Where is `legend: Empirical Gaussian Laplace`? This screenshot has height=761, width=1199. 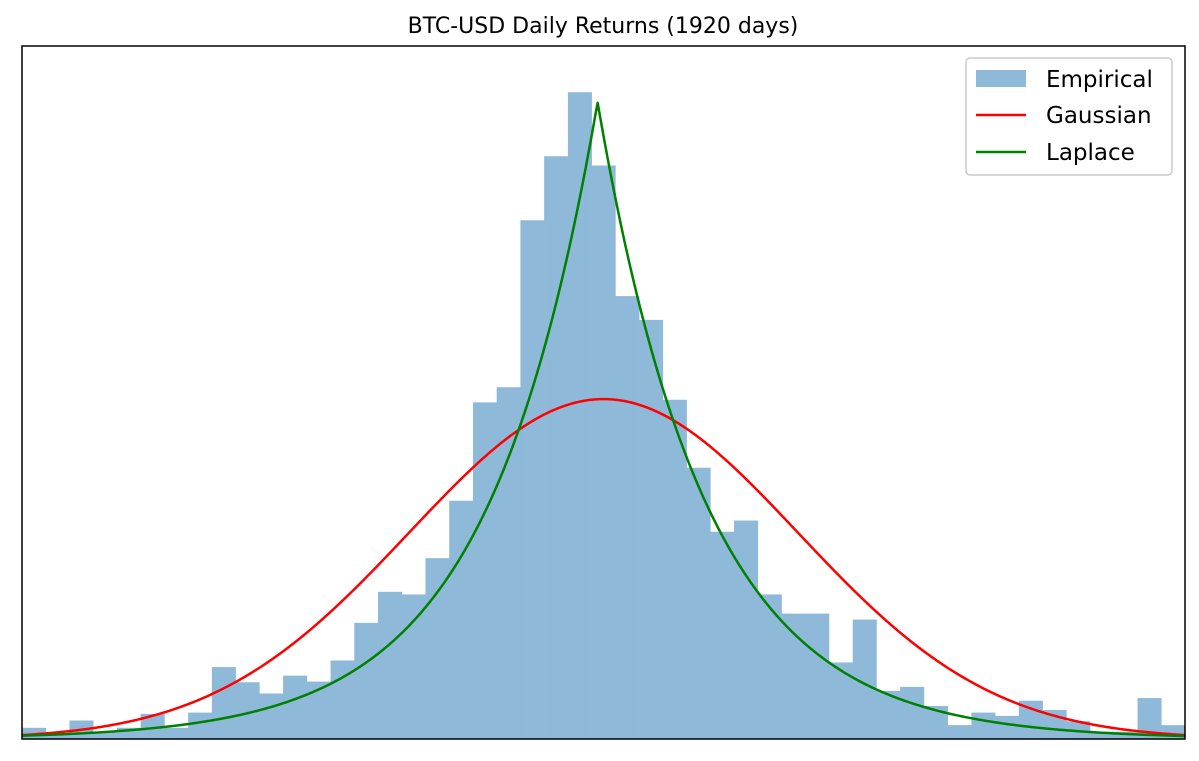 legend: Empirical Gaussian Laplace is located at coordinates (1069, 116).